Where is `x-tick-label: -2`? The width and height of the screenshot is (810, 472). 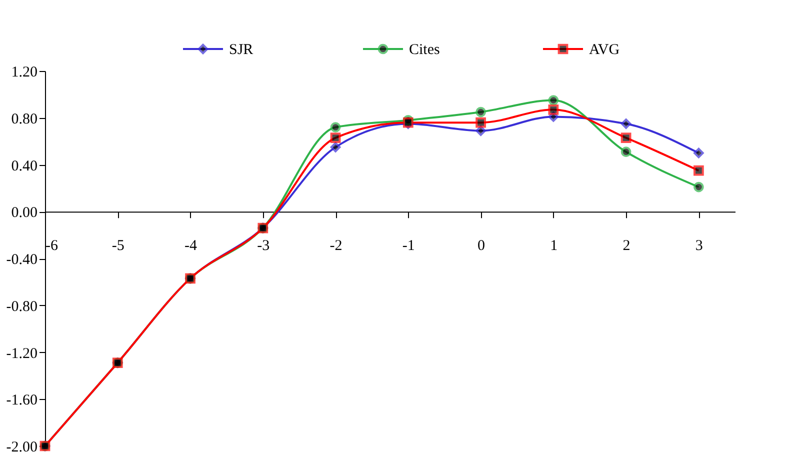
x-tick-label: -2 is located at coordinates (336, 246).